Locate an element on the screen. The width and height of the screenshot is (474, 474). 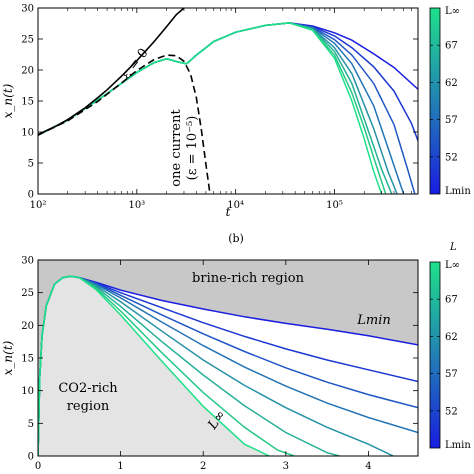
top-colorbar-ticks: 67 62 57 52 is located at coordinates (444, 102).